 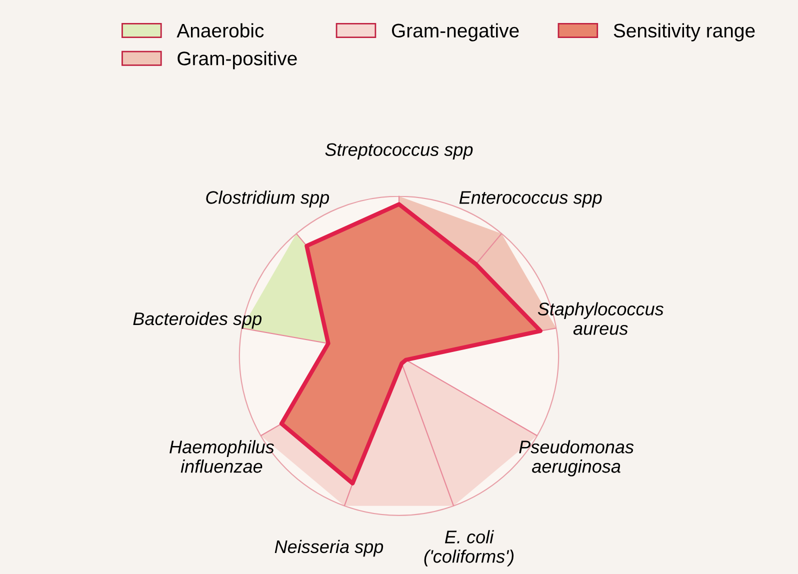 What do you see at coordinates (237, 60) in the screenshot?
I see `legend-label: Gram-positive` at bounding box center [237, 60].